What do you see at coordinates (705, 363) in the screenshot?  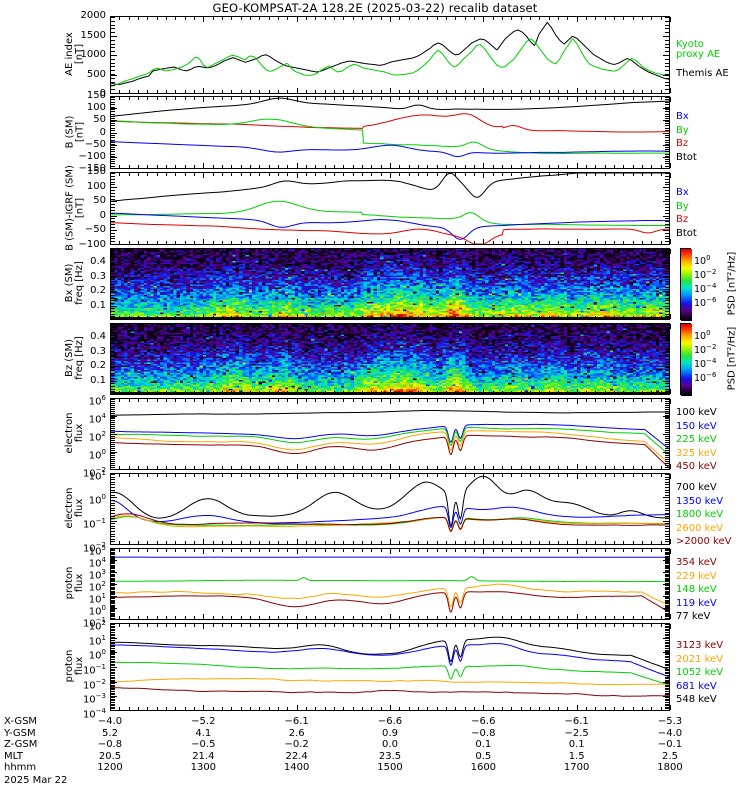 I see `cbtick-bz-spectrogram-2: 10−4` at bounding box center [705, 363].